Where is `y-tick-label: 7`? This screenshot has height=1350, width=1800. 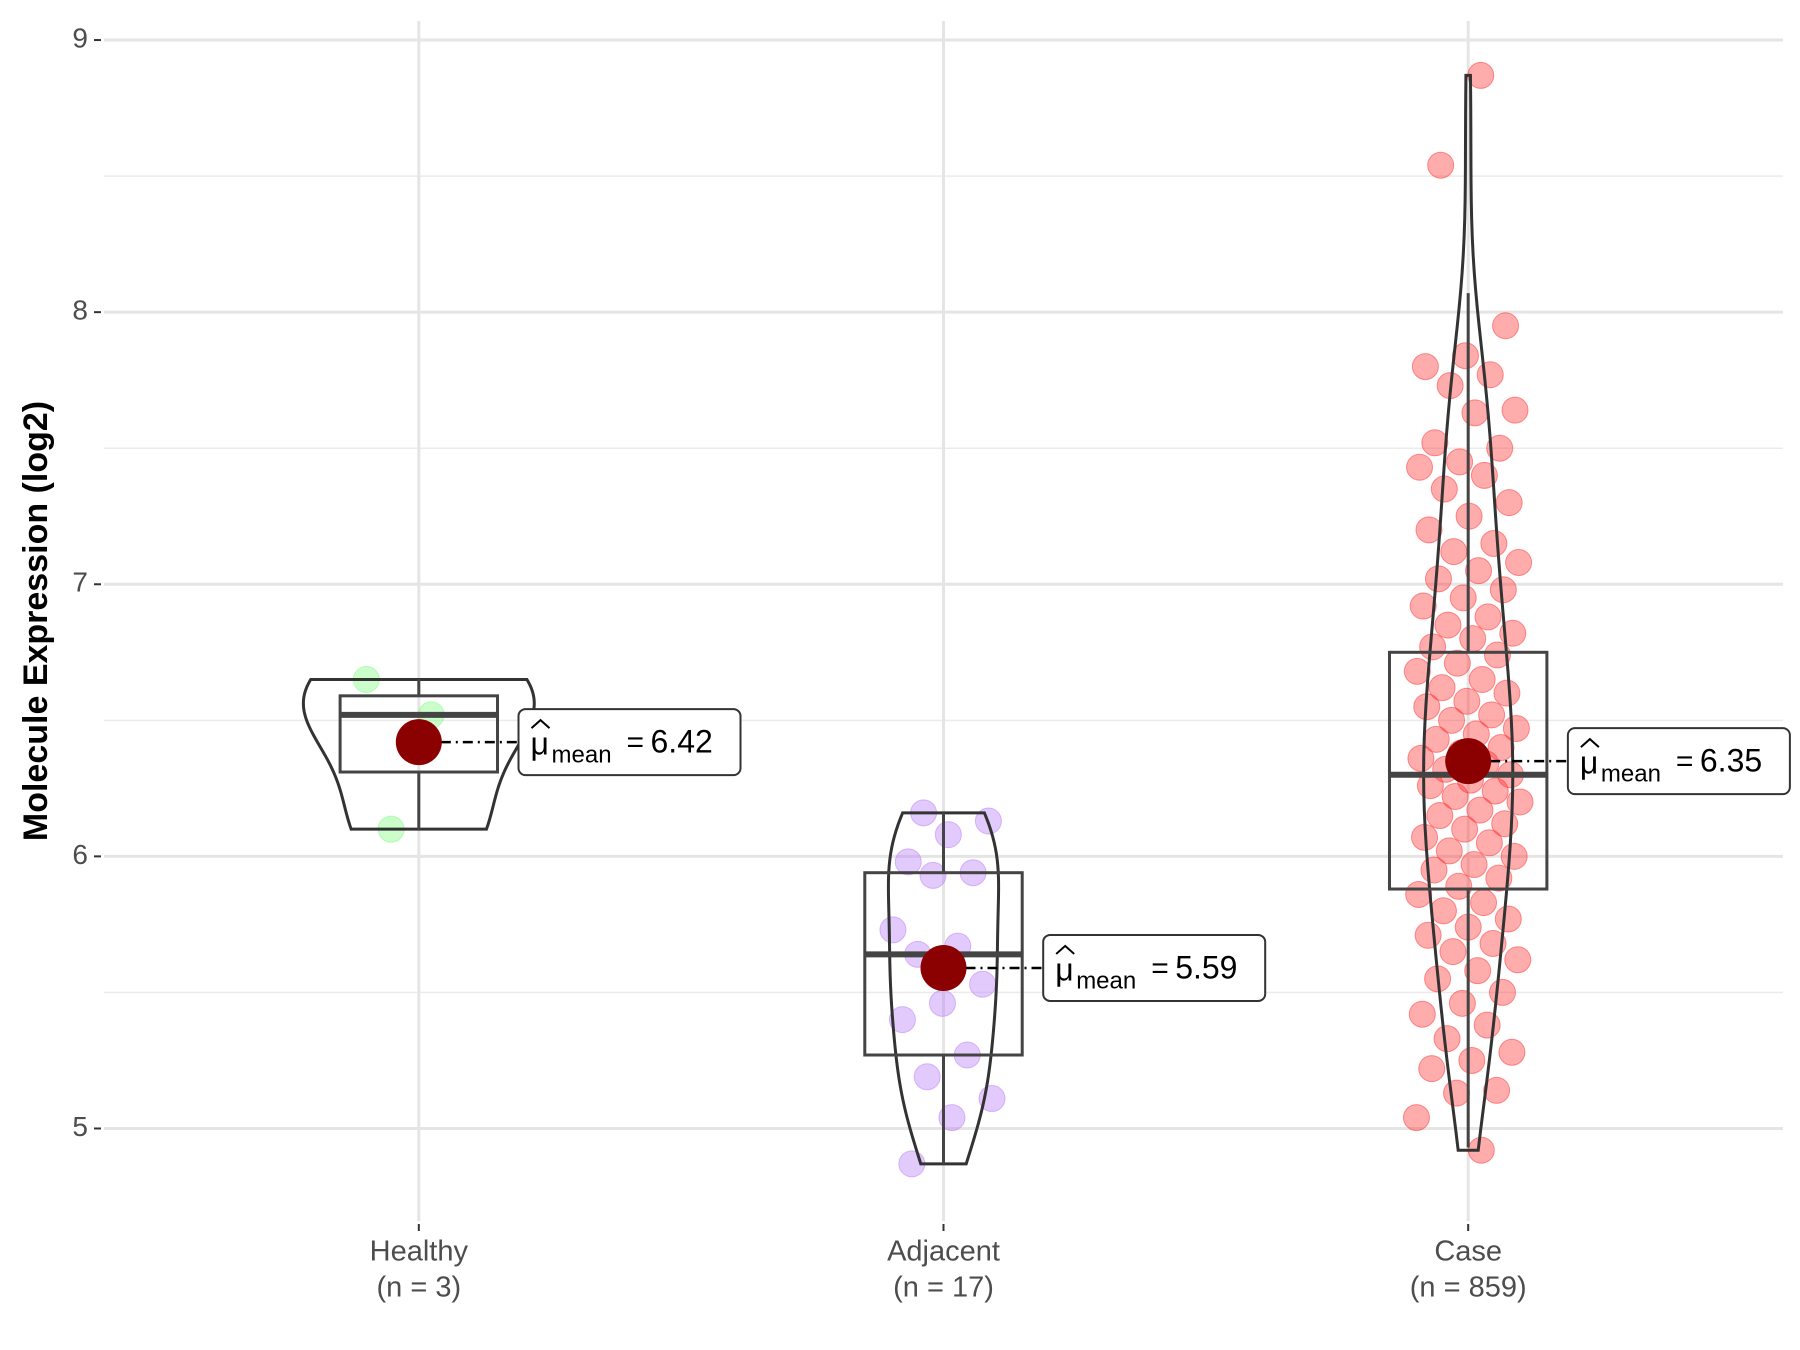
y-tick-label: 7 is located at coordinates (80, 582).